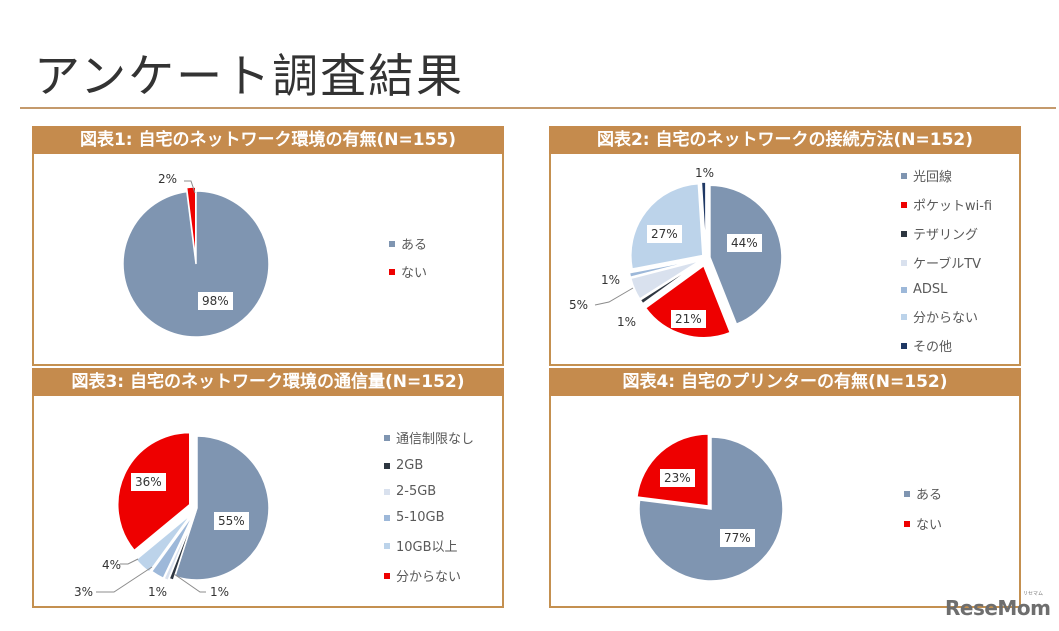 The height and width of the screenshot is (631, 1059). I want to click on legend-label: 通信制限なし, so click(435, 439).